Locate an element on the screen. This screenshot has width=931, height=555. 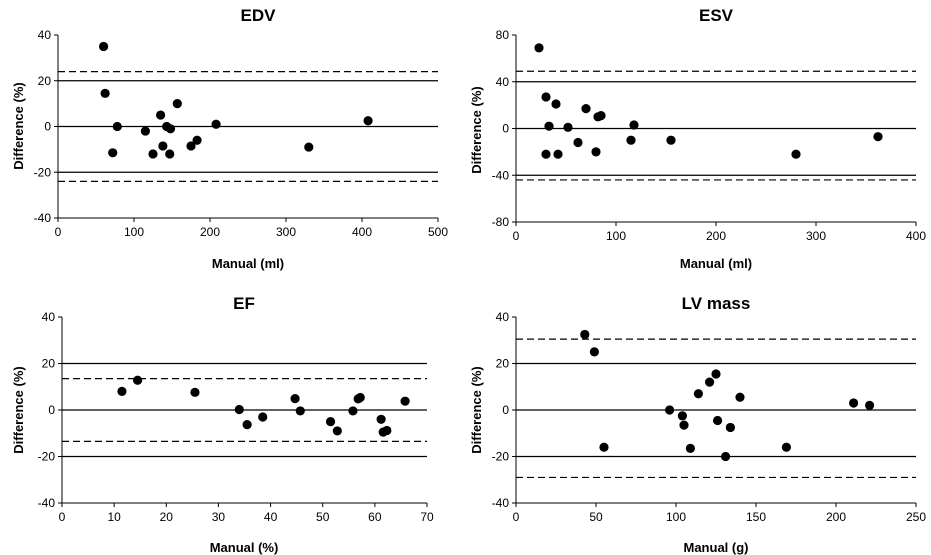
x-tick-label: 500 is located at coordinates (438, 232).